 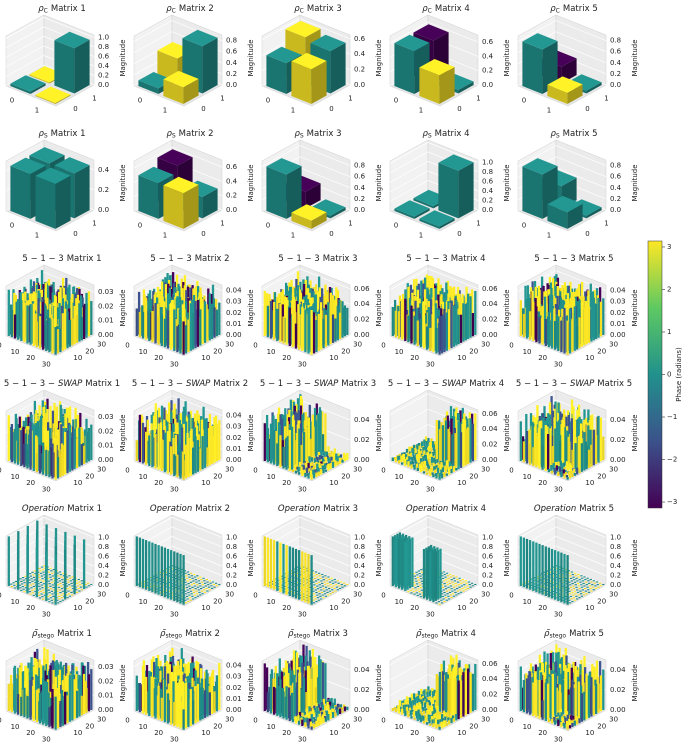 I want to click on panel-title: 5 − 1 − 3 − SWAP Matrix 5, so click(x=574, y=384).